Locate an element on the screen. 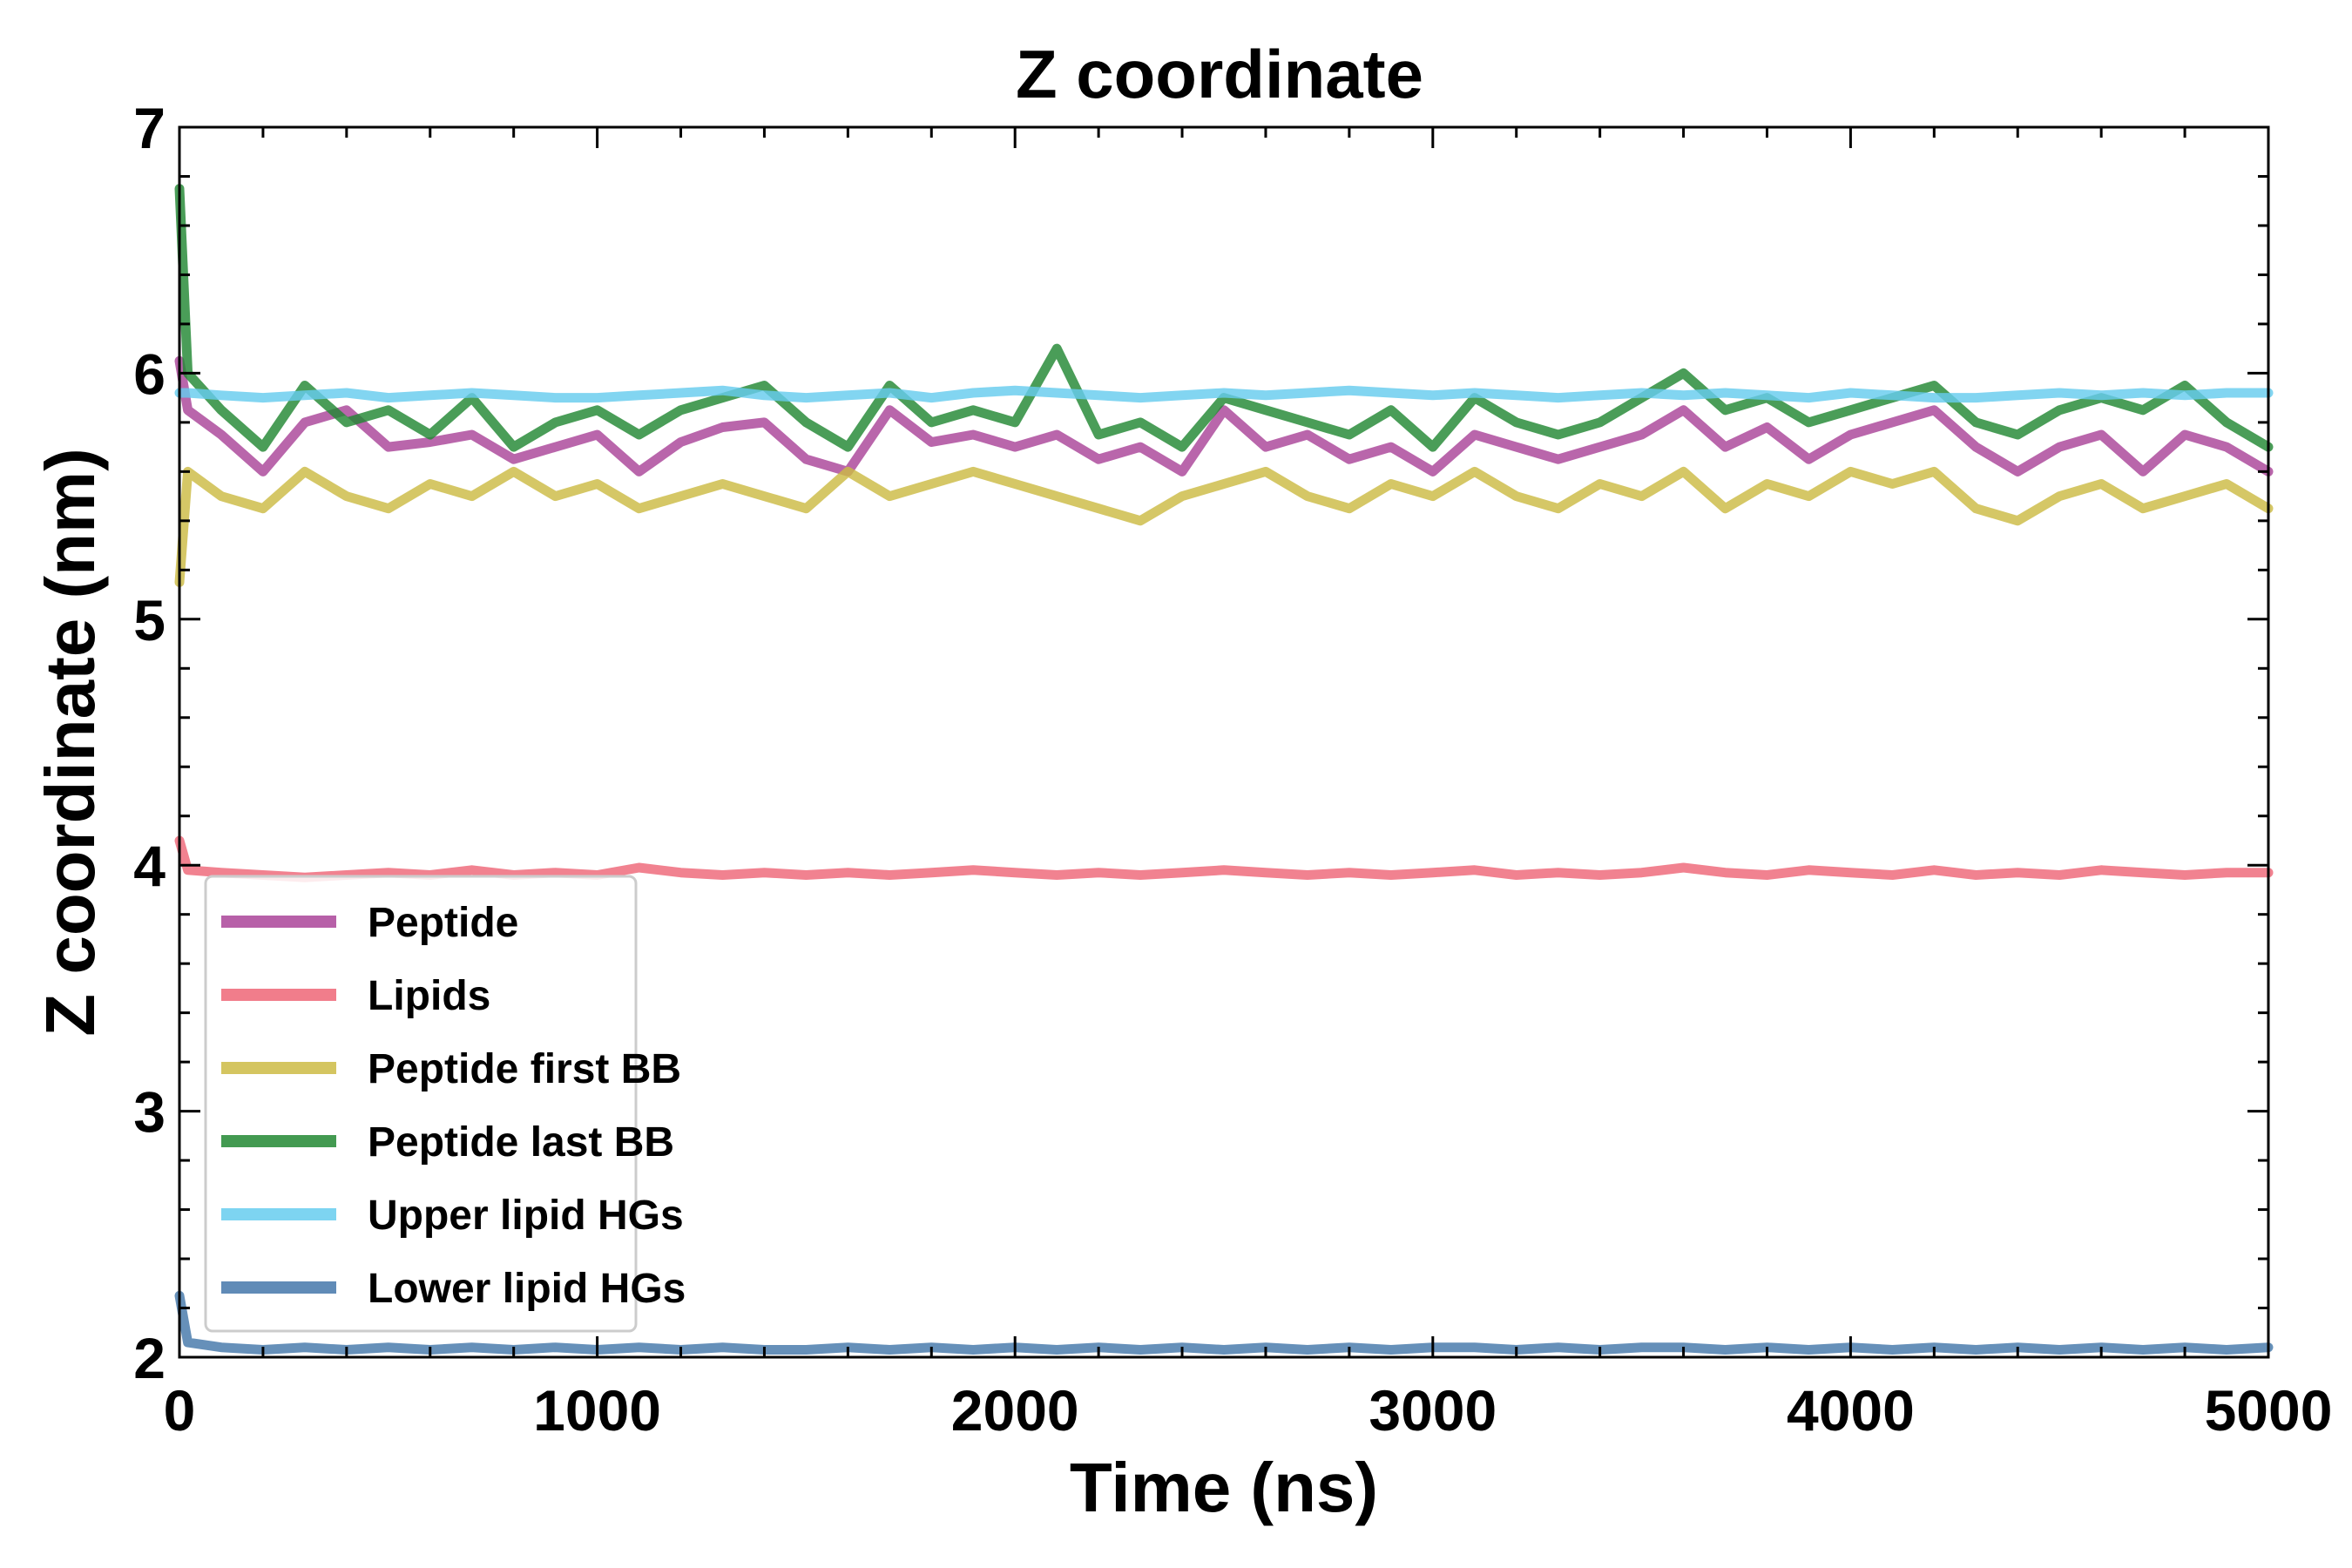 Image resolution: width=2352 pixels, height=1568 pixels. x-tick-label: 0 is located at coordinates (180, 1410).